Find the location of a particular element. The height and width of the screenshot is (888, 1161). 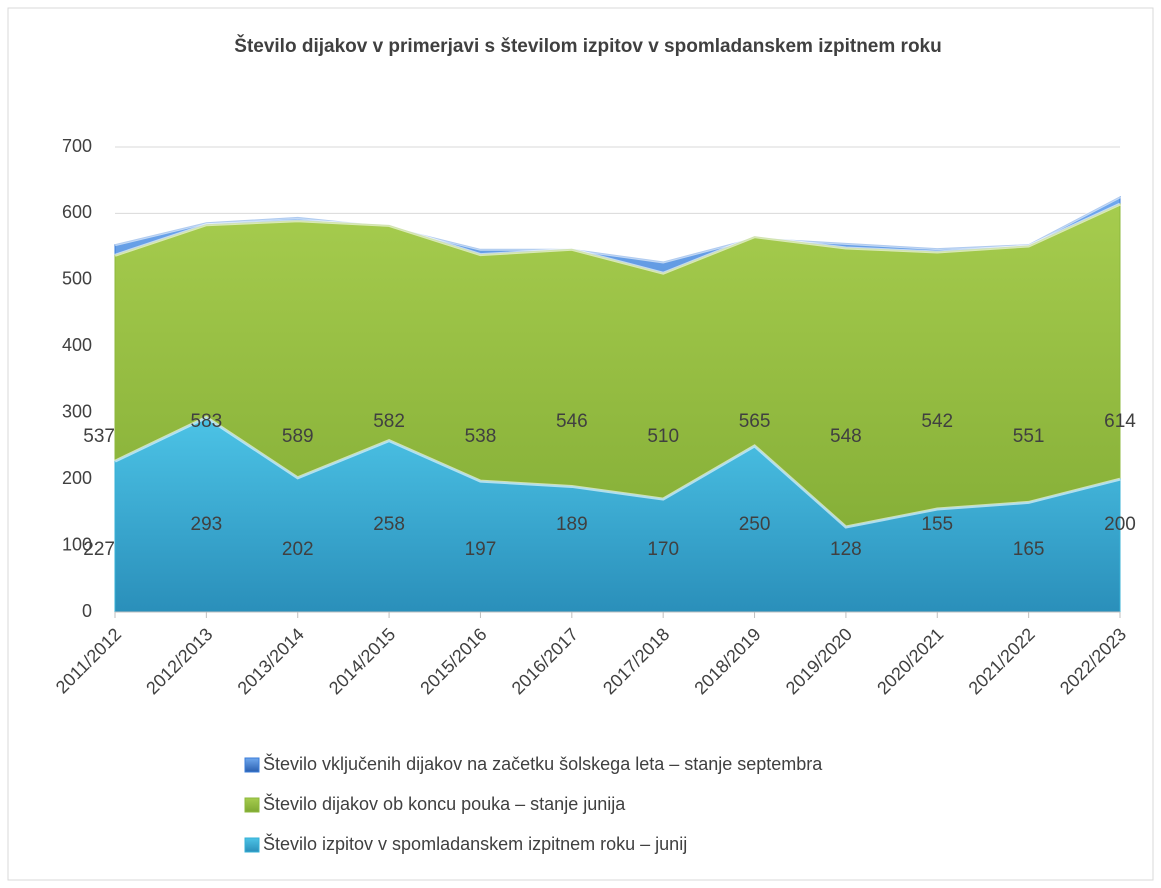

y-tick-label: 100 is located at coordinates (77, 544).